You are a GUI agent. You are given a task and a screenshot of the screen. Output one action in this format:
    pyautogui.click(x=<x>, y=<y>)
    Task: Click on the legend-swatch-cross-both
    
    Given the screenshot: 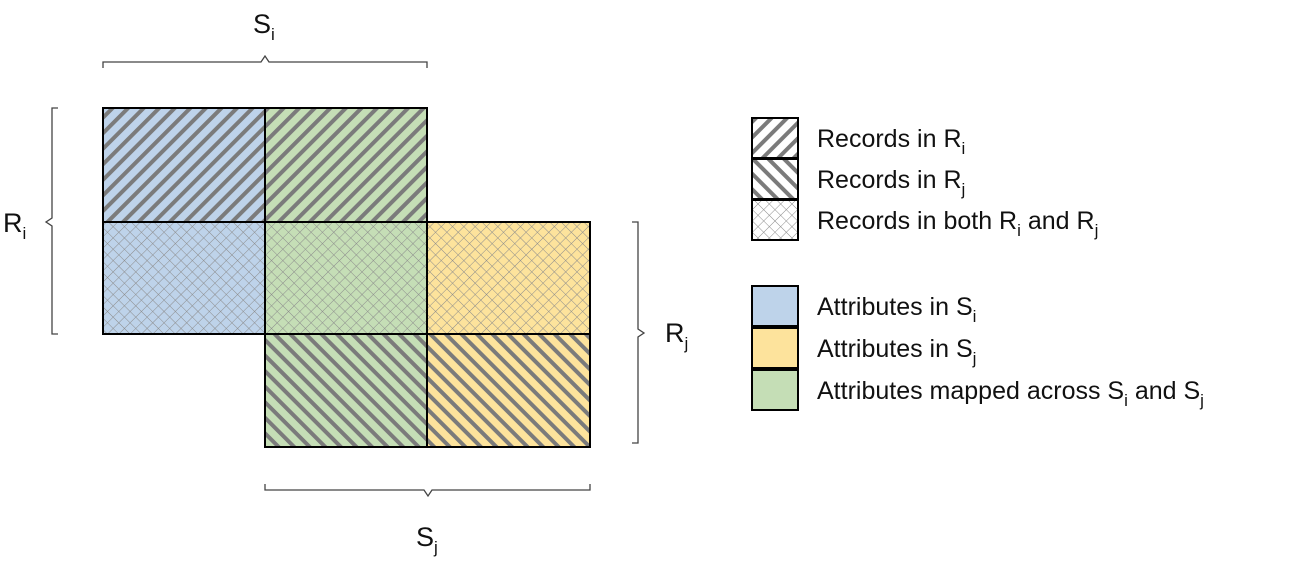 What is the action you would take?
    pyautogui.click(x=775, y=220)
    